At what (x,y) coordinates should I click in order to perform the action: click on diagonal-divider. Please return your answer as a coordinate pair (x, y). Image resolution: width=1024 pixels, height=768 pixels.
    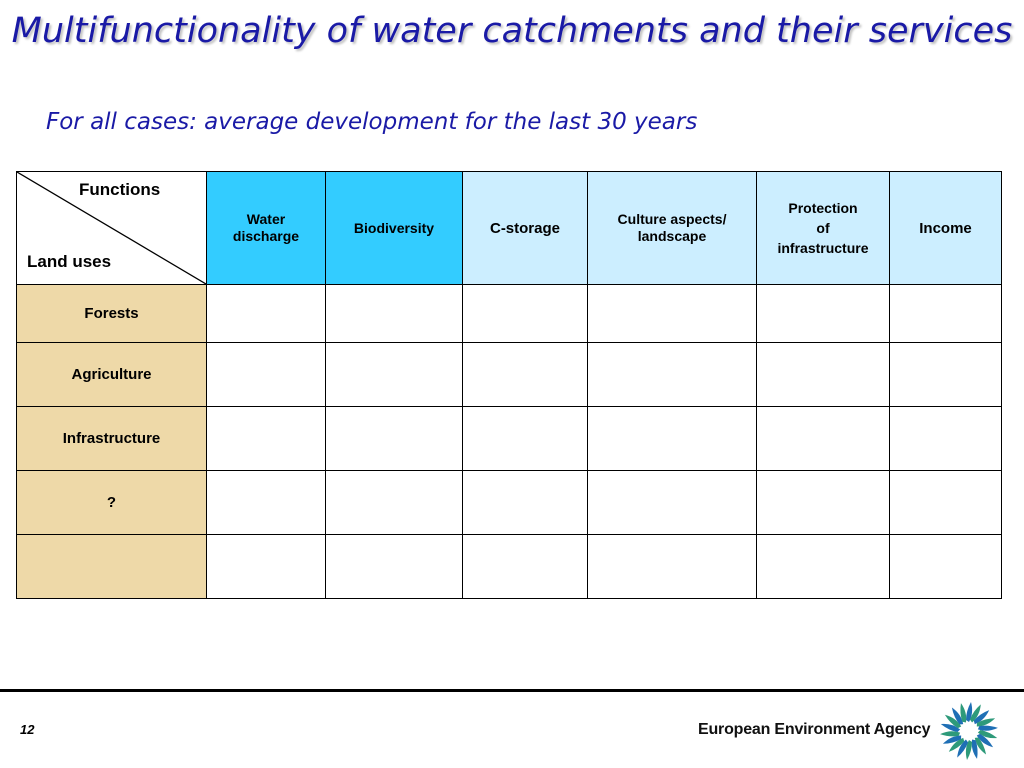
    Looking at the image, I should click on (111, 228).